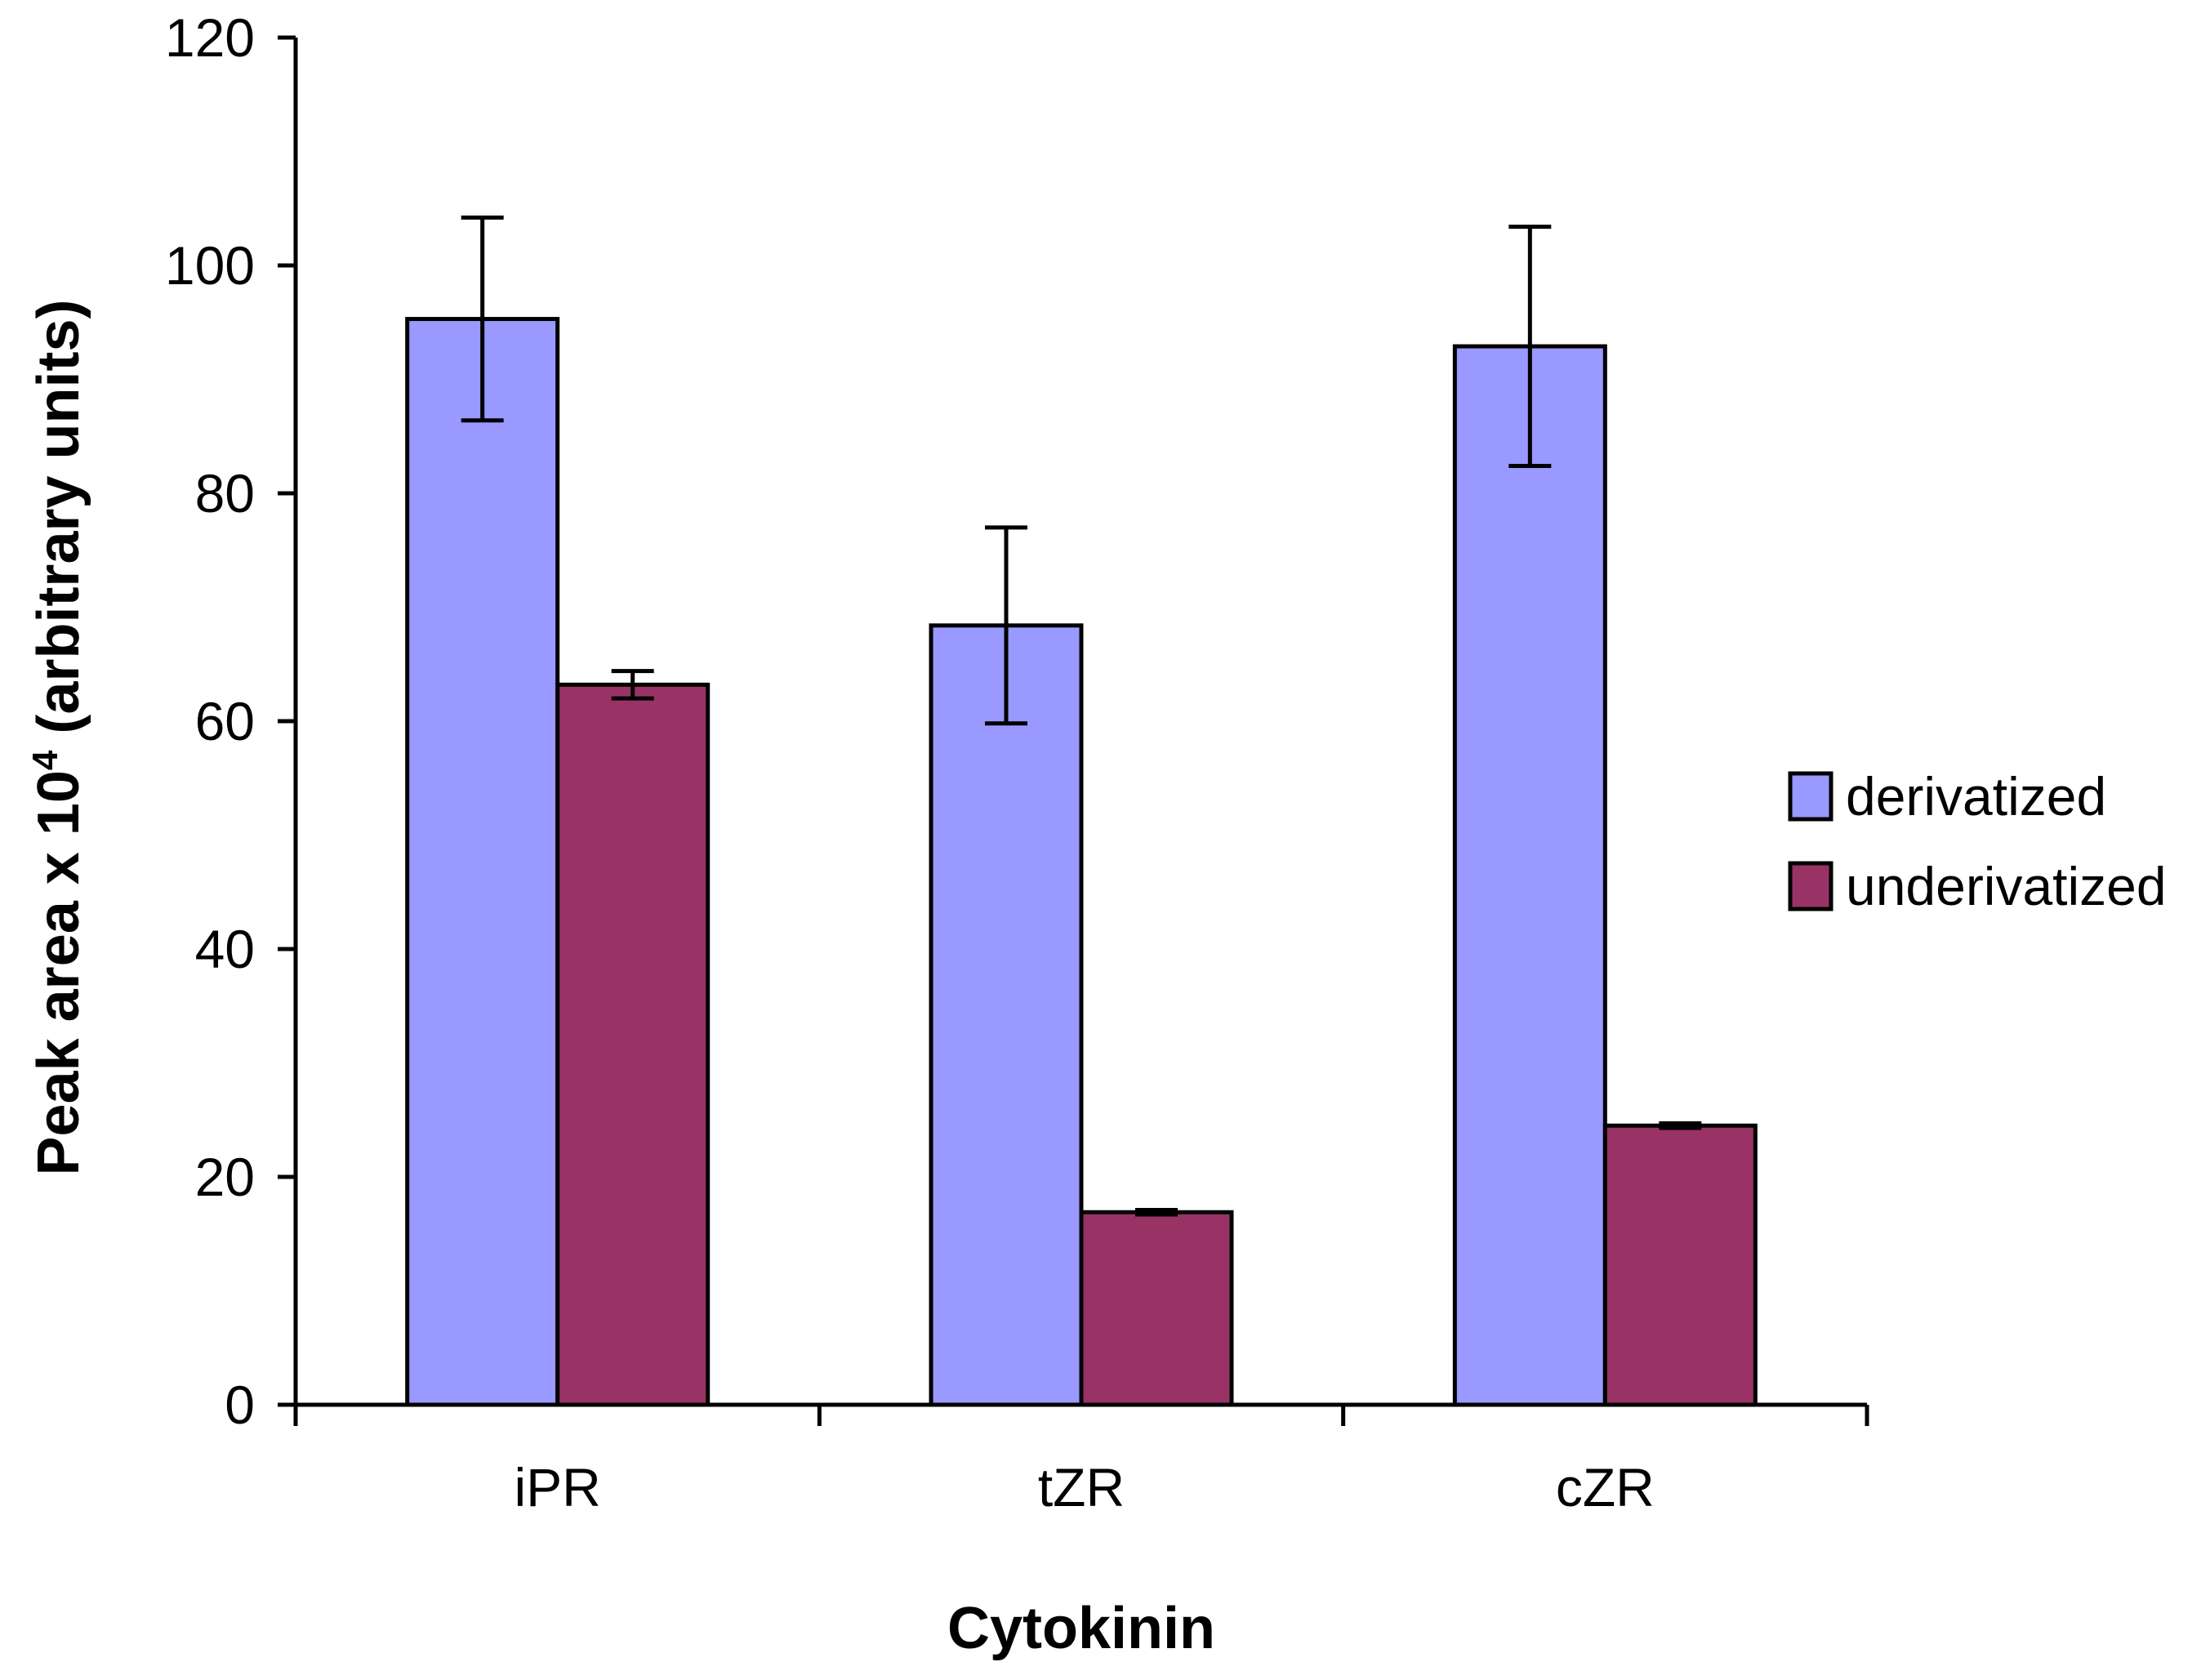 The image size is (2210, 1680). I want to click on error-bar-underivatized-tZR, so click(1156, 1212).